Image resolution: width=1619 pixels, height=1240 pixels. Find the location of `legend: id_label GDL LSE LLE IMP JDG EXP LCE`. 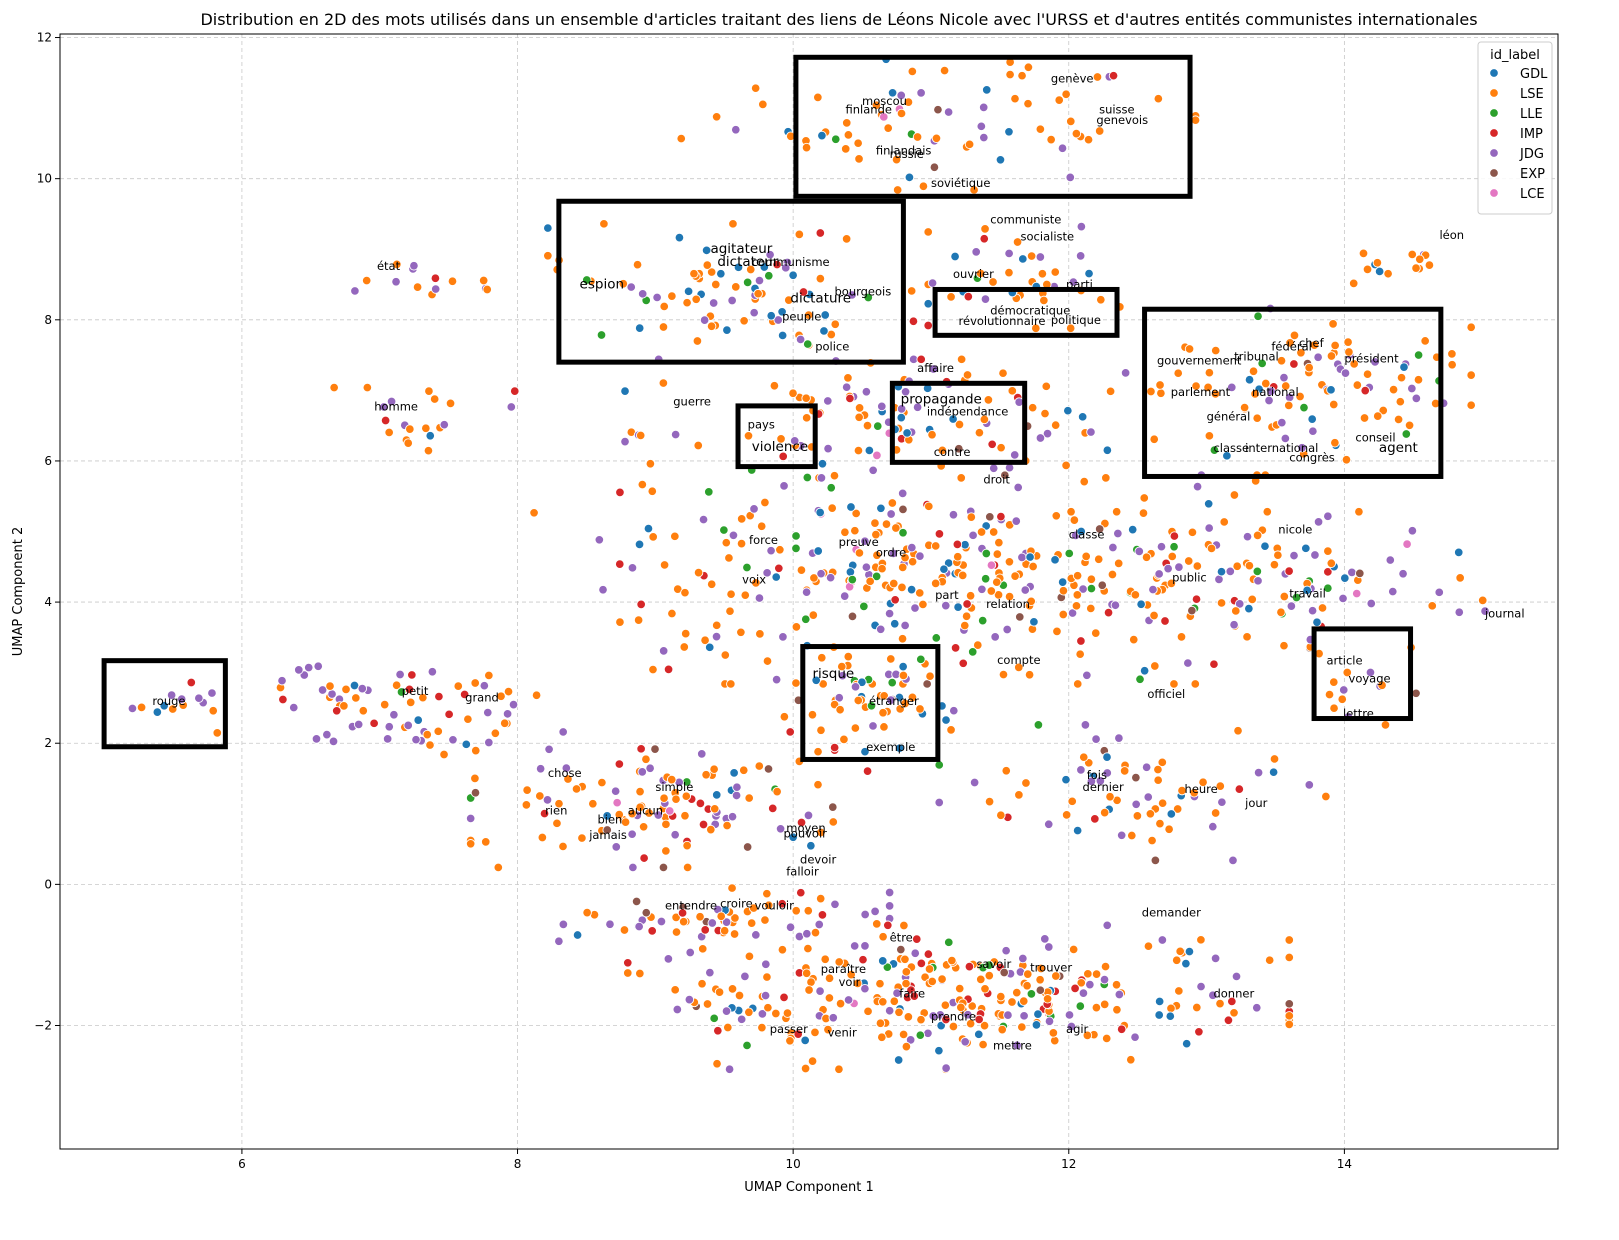

legend: id_label GDL LSE LLE IMP JDG EXP LCE is located at coordinates (1515, 128).